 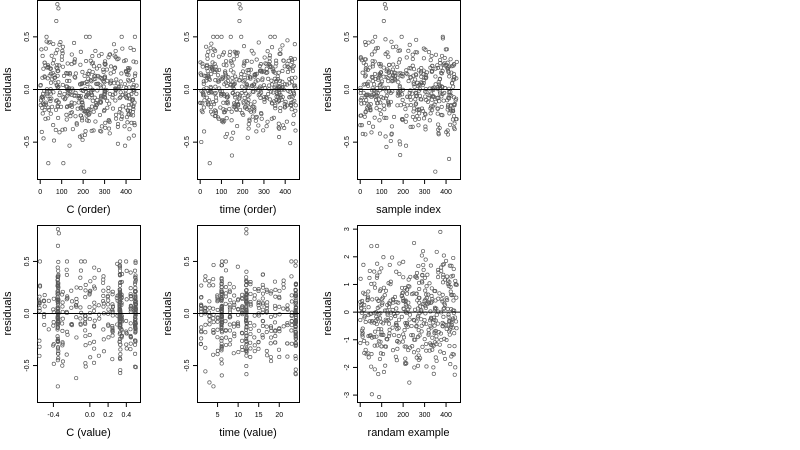 What do you see at coordinates (126, 415) in the screenshot?
I see `x-tick-label: 0.4` at bounding box center [126, 415].